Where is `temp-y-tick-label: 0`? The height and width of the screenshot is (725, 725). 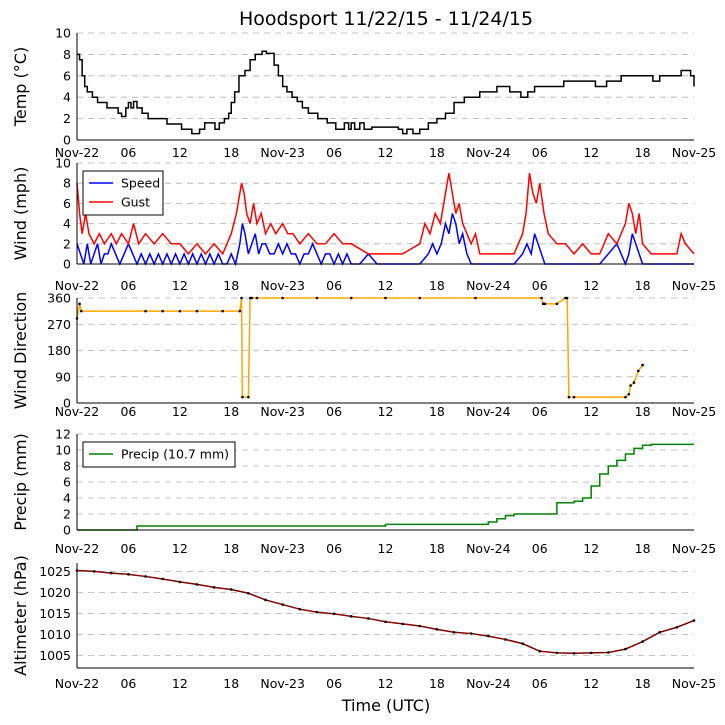
temp-y-tick-label: 0 is located at coordinates (67, 140).